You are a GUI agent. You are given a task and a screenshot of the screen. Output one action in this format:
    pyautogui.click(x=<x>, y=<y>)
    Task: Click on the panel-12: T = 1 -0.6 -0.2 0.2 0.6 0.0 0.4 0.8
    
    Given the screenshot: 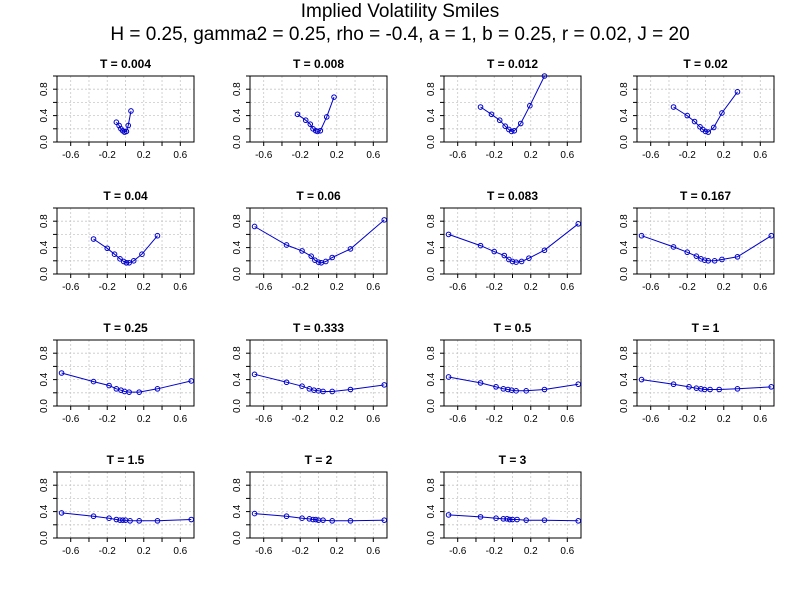 What is the action you would take?
    pyautogui.click(x=697, y=373)
    